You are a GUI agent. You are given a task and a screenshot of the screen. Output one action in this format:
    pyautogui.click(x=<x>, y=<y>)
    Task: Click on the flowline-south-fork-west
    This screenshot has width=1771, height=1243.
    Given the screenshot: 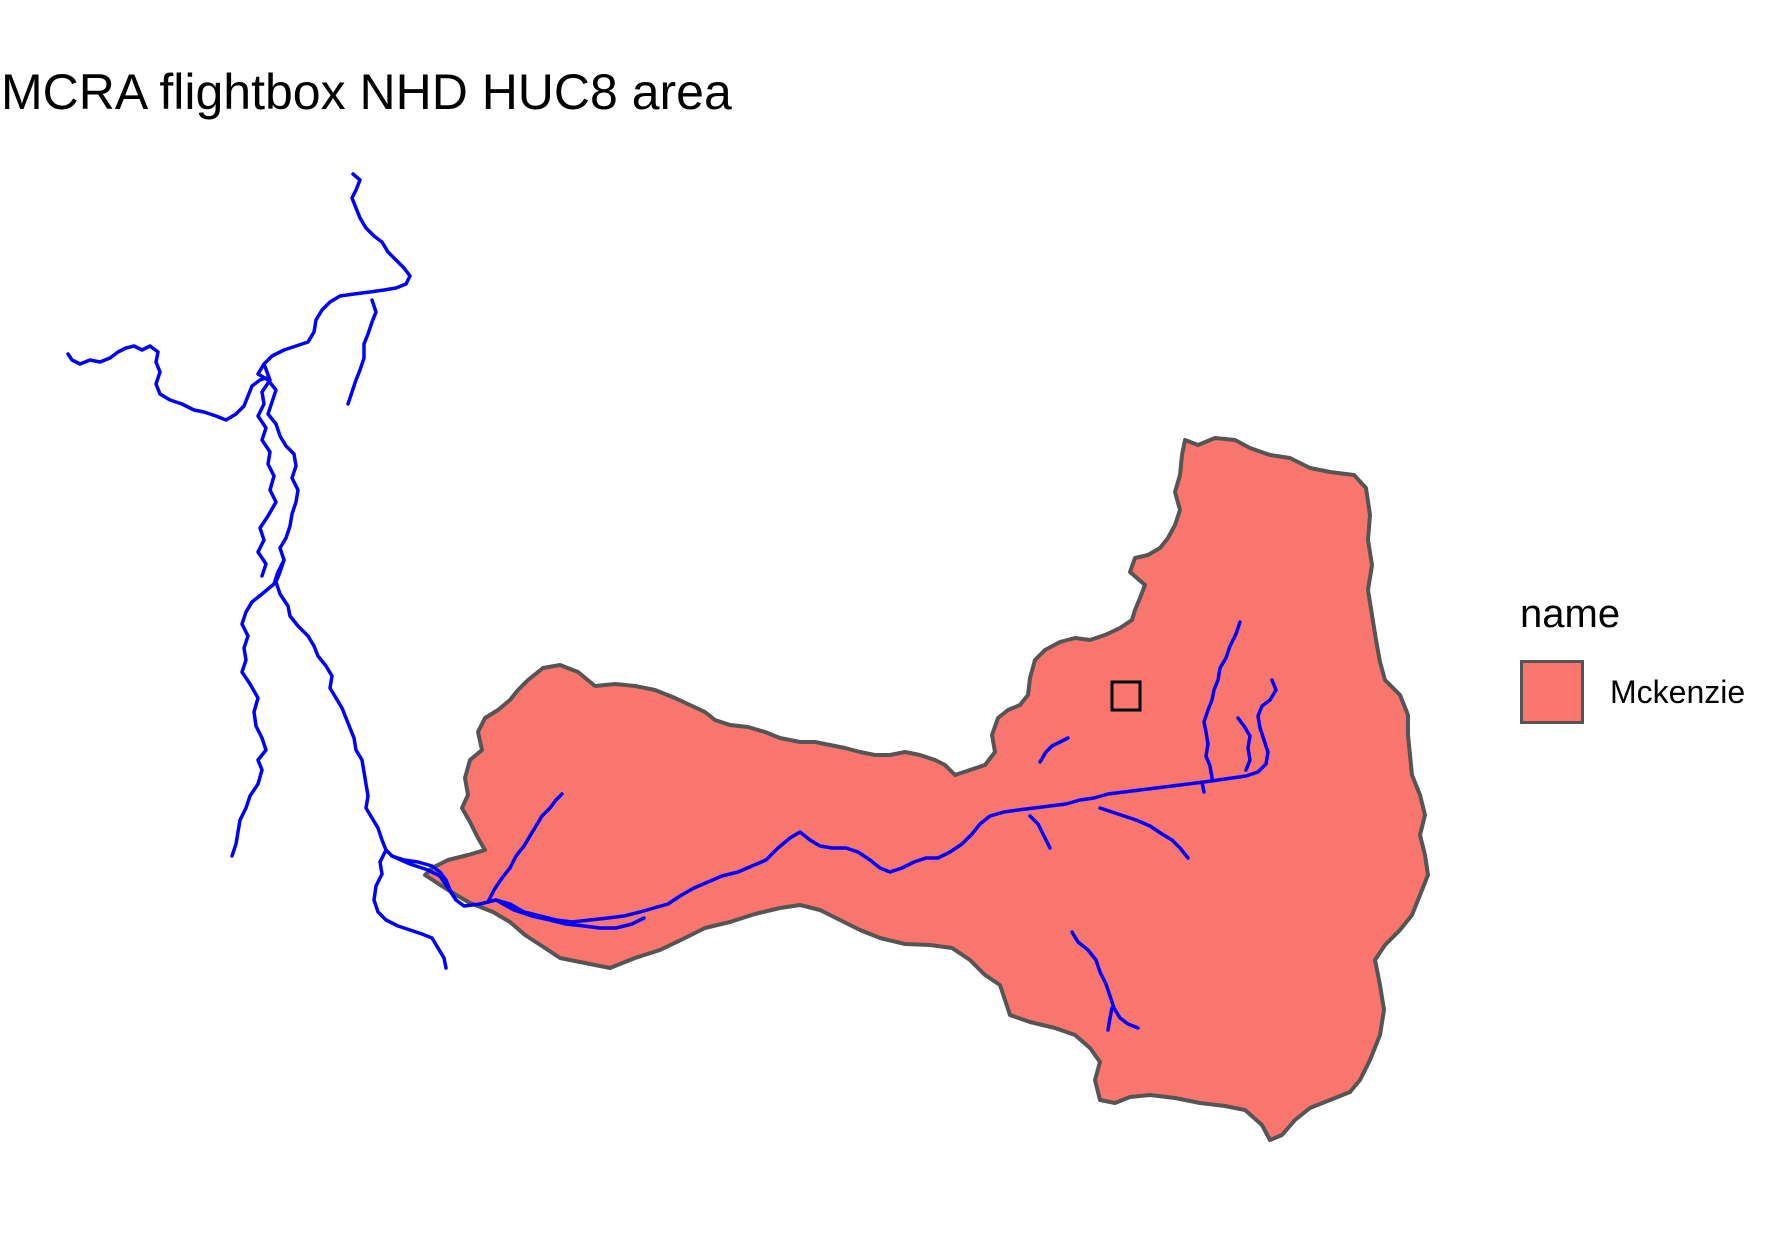 What is the action you would take?
    pyautogui.click(x=1040, y=832)
    